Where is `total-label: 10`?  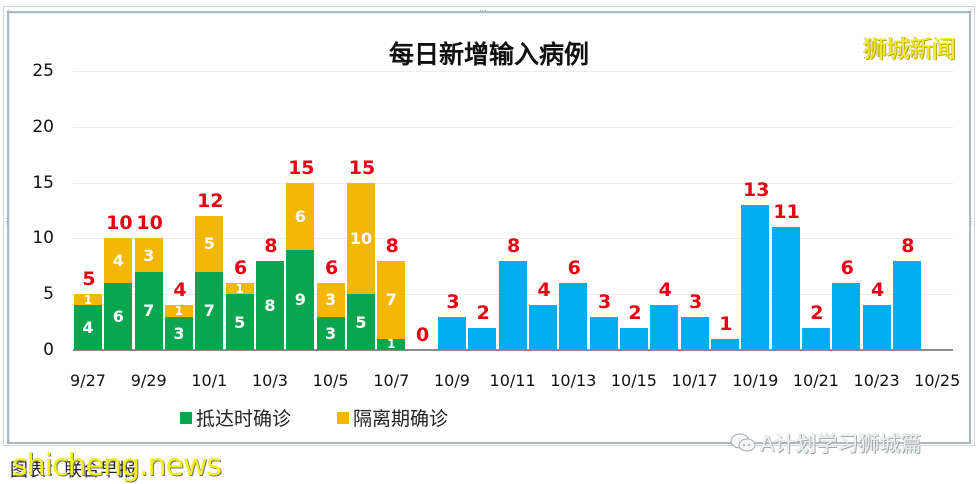 total-label: 10 is located at coordinates (149, 223).